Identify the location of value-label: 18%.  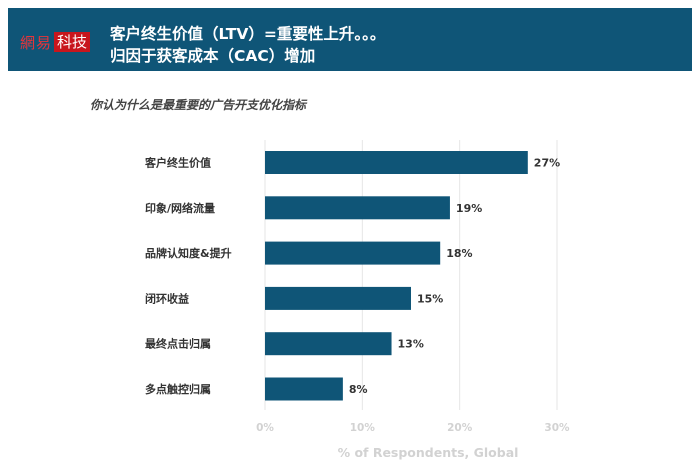
(459, 253).